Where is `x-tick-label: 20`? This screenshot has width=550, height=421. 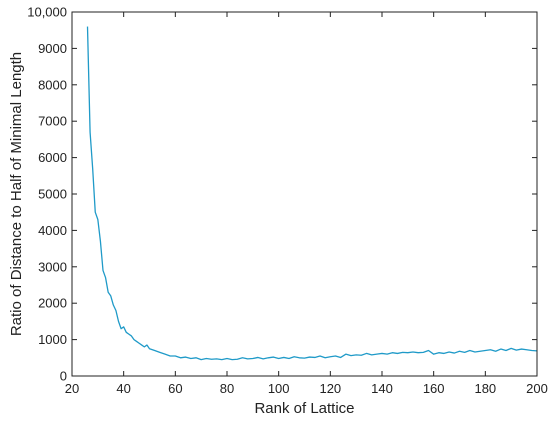 x-tick-label: 20 is located at coordinates (72, 388).